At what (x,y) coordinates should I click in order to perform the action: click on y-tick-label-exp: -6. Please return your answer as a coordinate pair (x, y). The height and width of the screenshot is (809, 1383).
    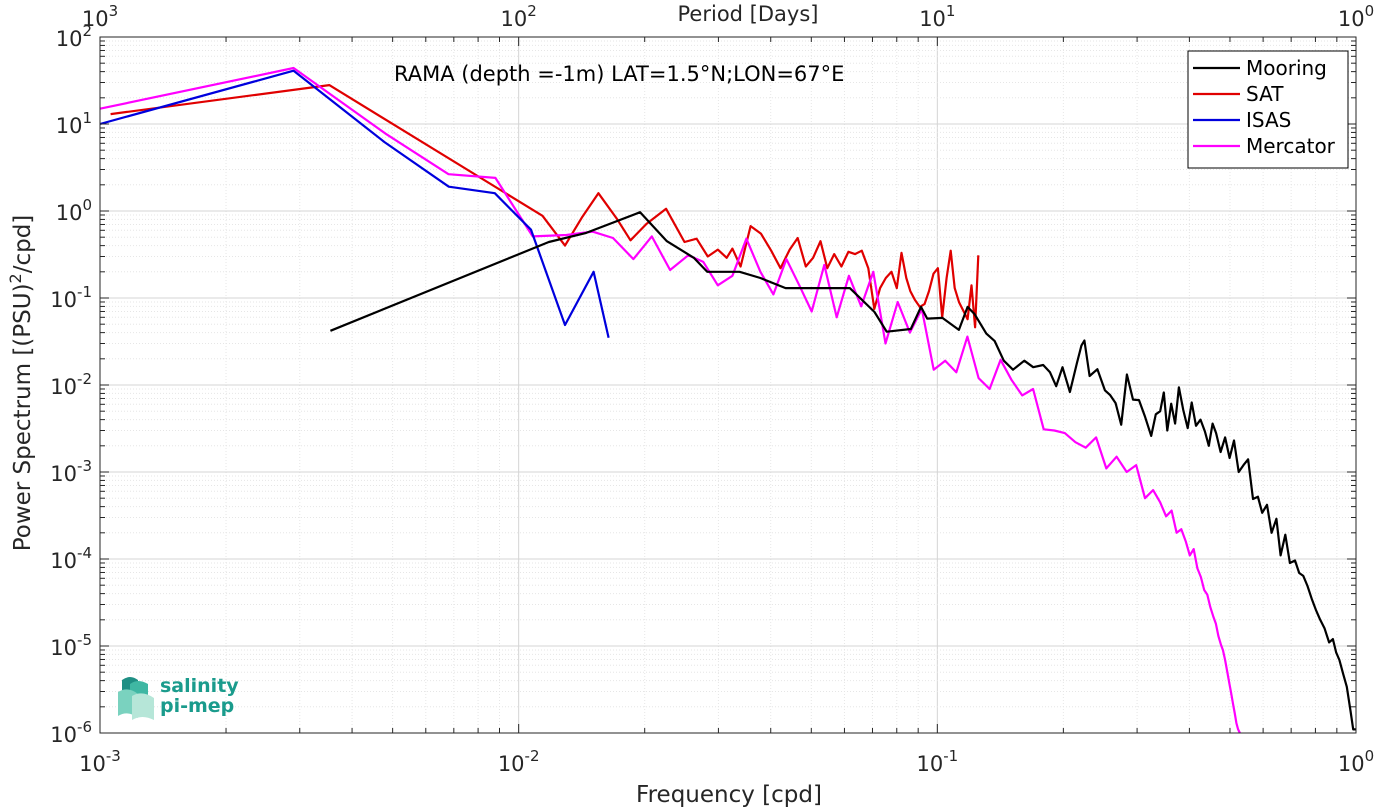
    Looking at the image, I should click on (84, 727).